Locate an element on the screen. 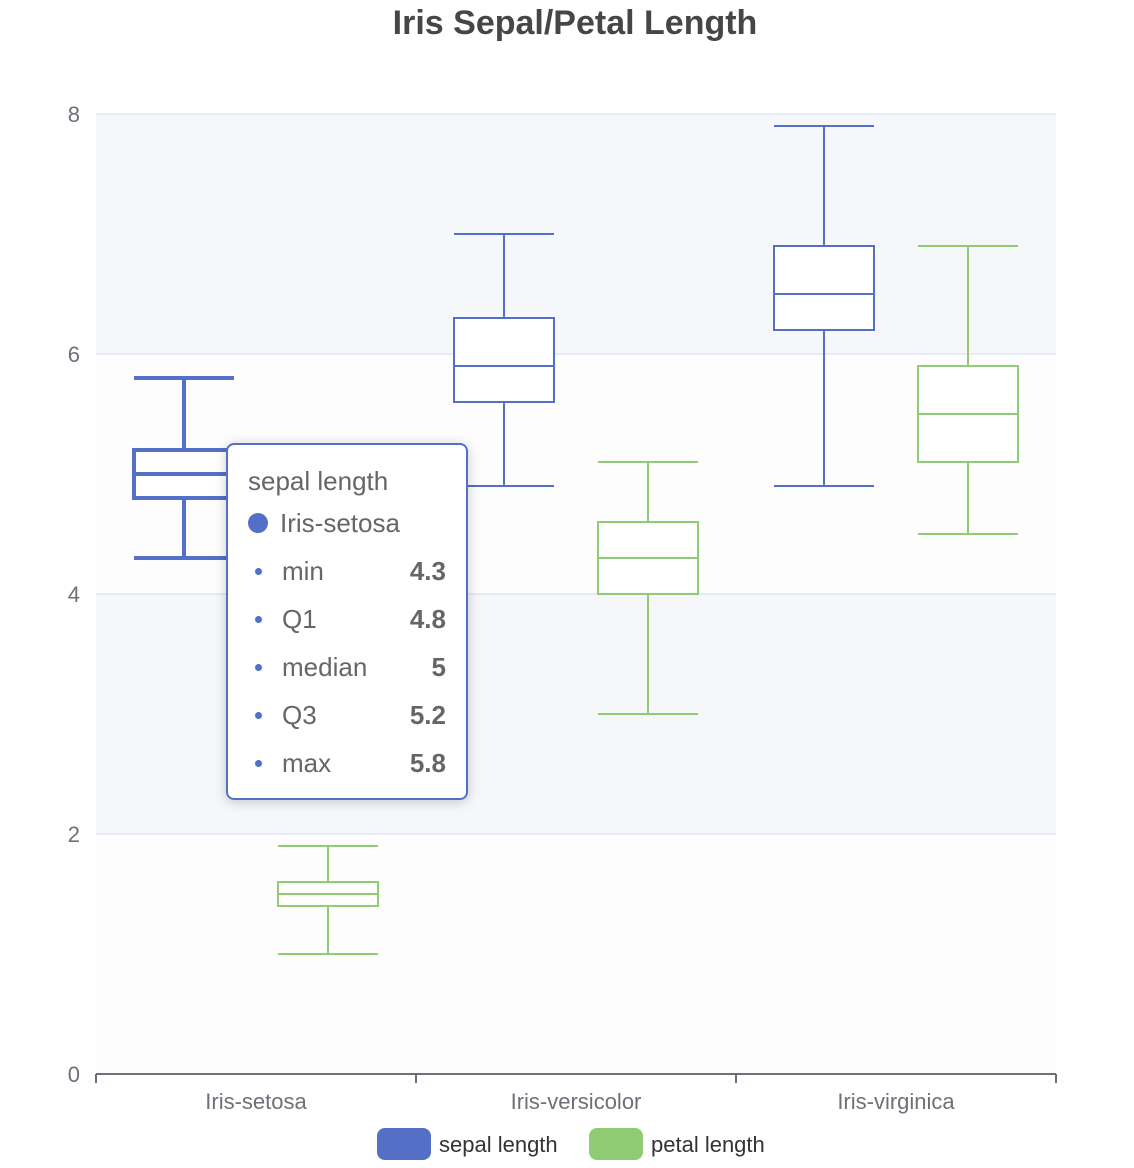  tooltip-row-value: 5.8 is located at coordinates (427, 762).